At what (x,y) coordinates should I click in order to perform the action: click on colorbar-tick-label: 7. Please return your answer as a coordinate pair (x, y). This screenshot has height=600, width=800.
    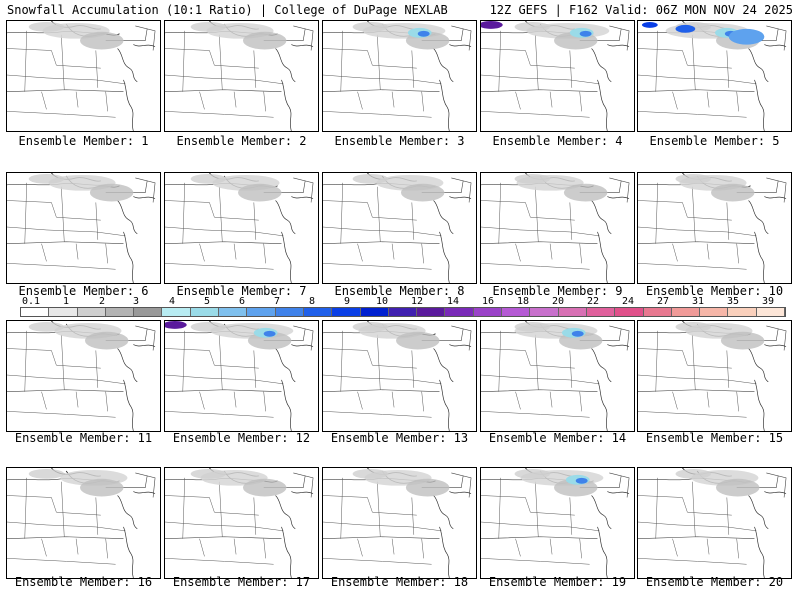
    Looking at the image, I should click on (277, 301).